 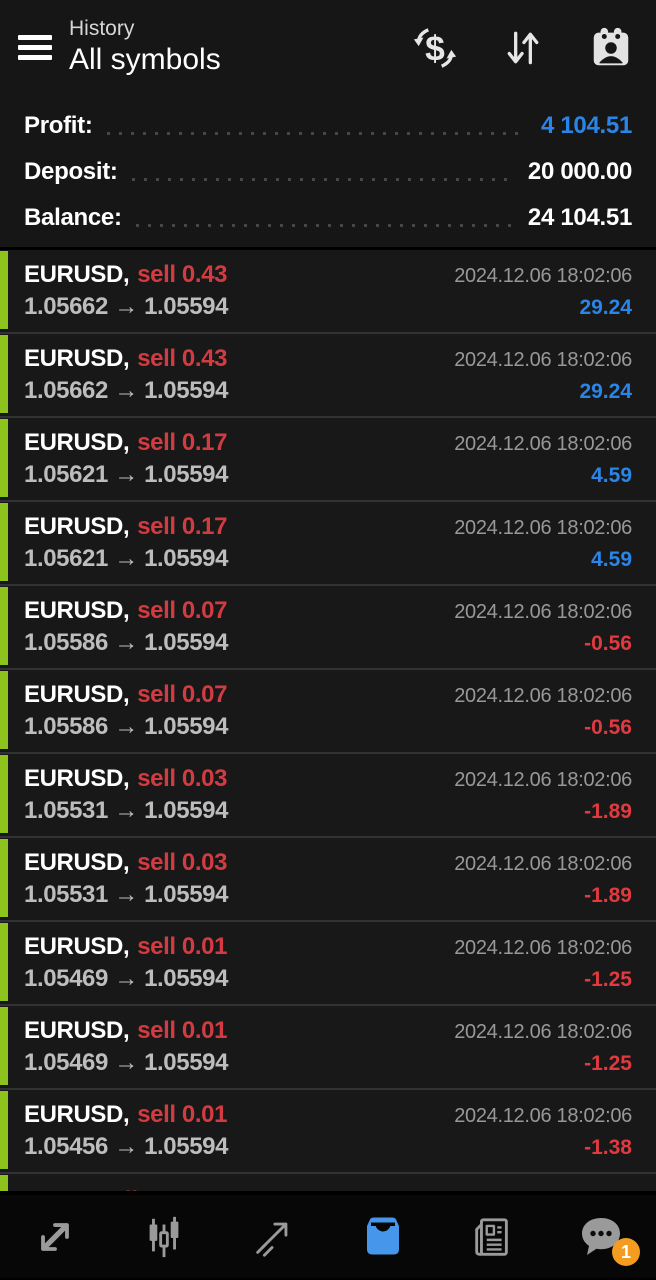 What do you see at coordinates (35, 47) in the screenshot?
I see `hamburger-menu-icon` at bounding box center [35, 47].